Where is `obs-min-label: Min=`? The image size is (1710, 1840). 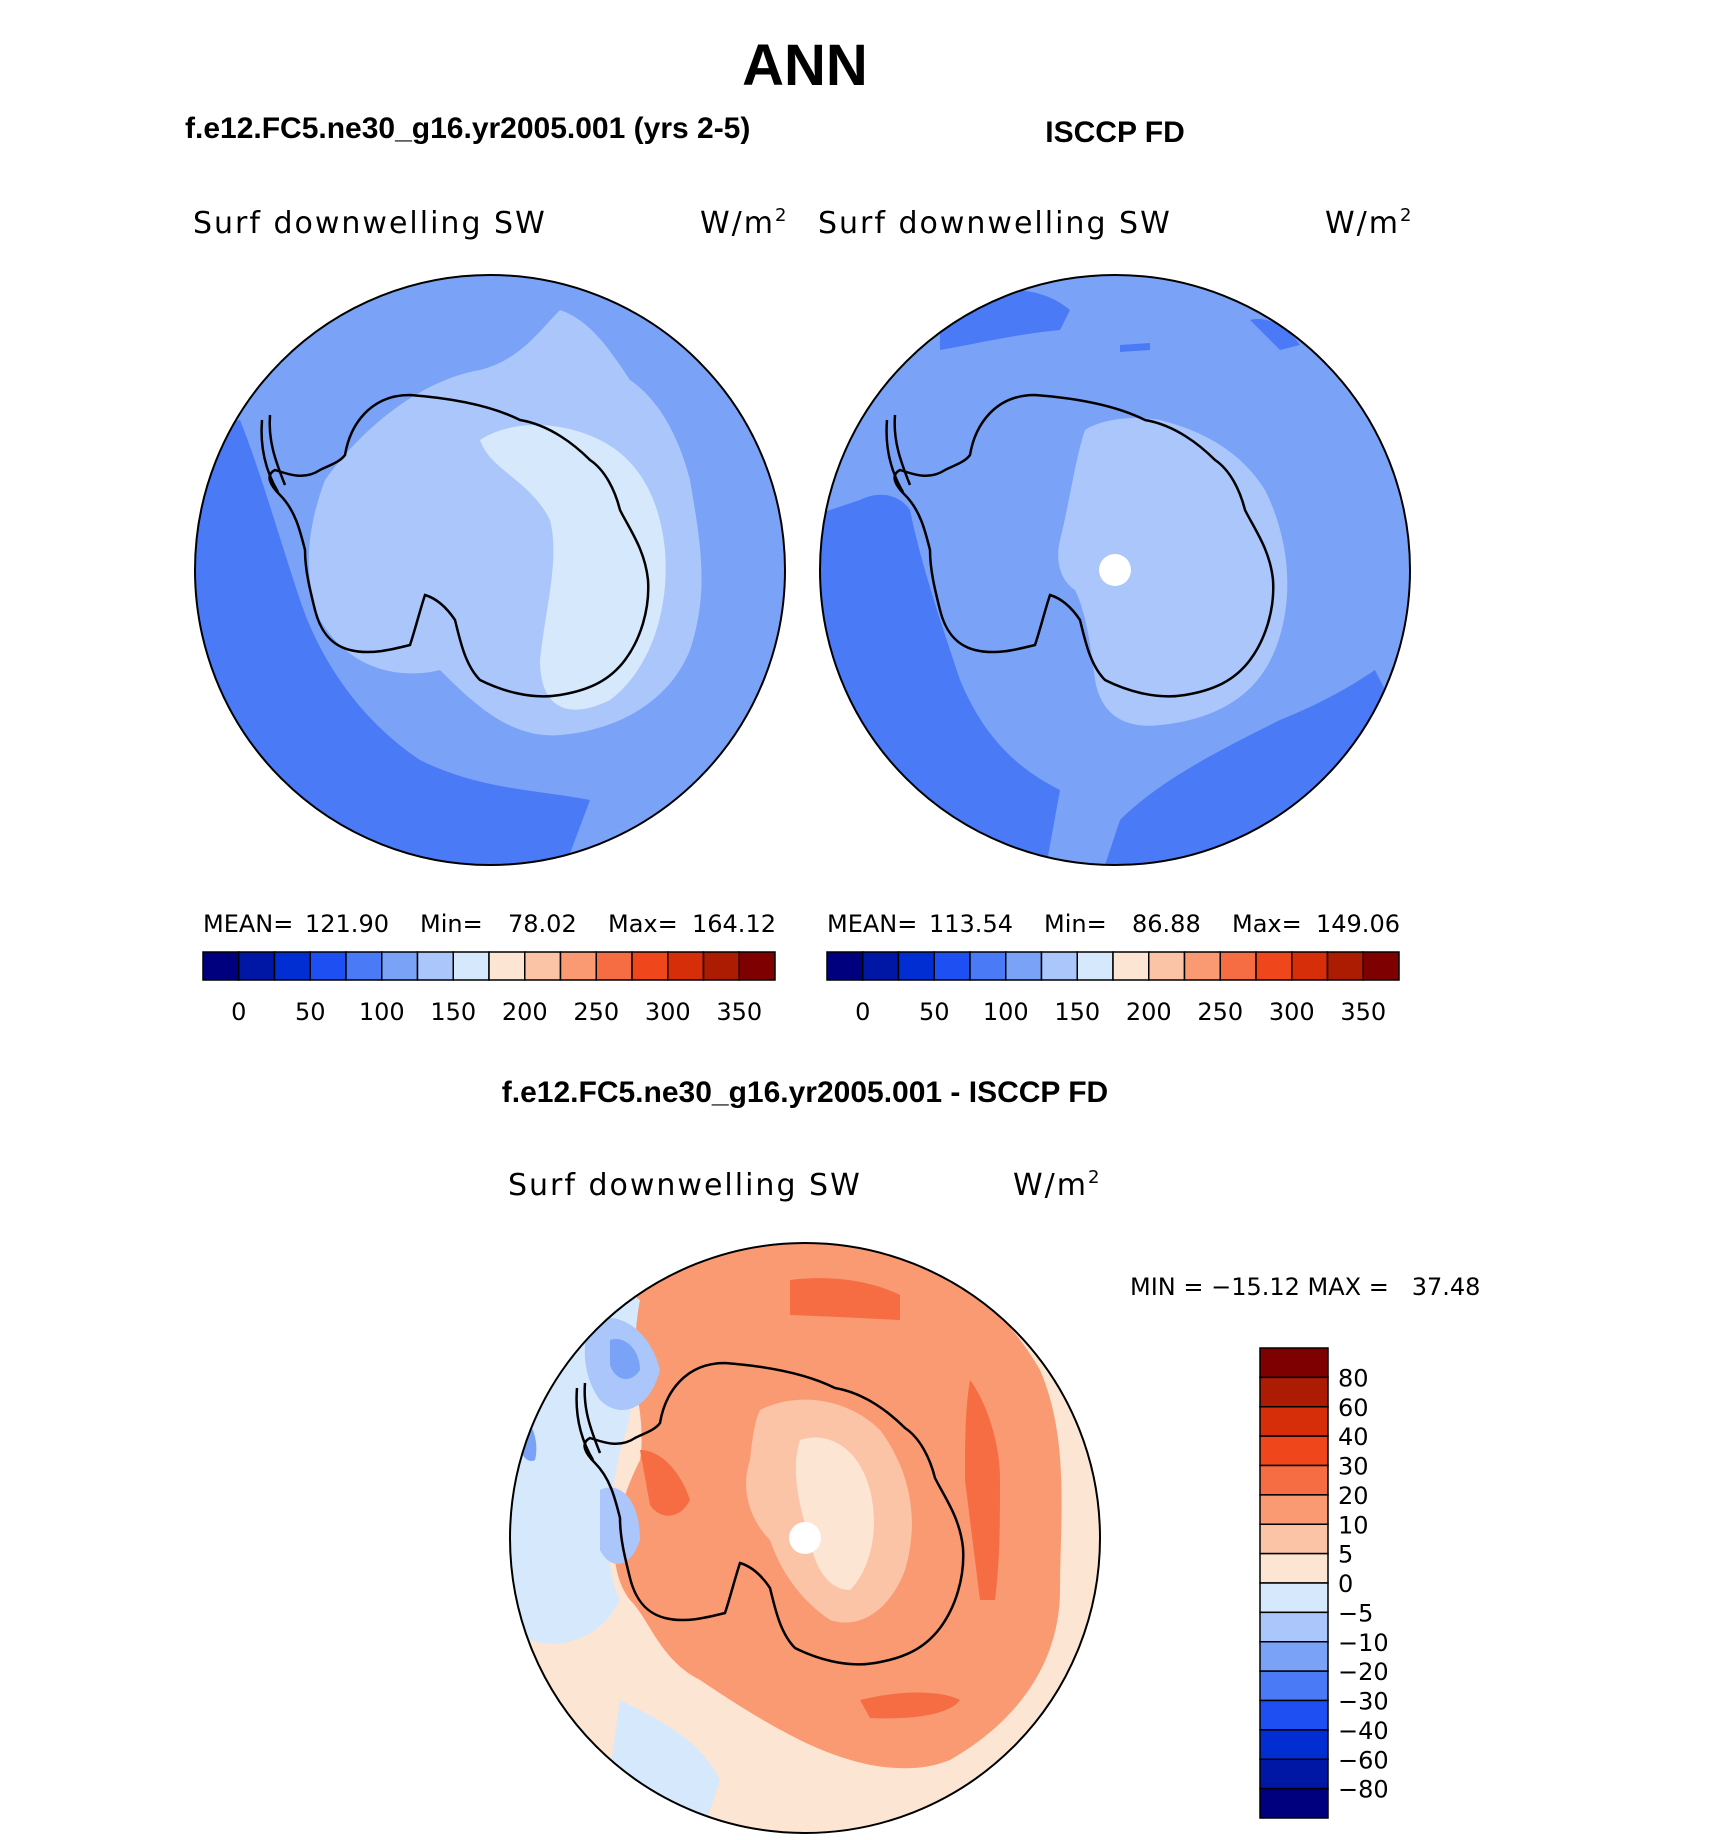 obs-min-label: Min= is located at coordinates (1075, 924).